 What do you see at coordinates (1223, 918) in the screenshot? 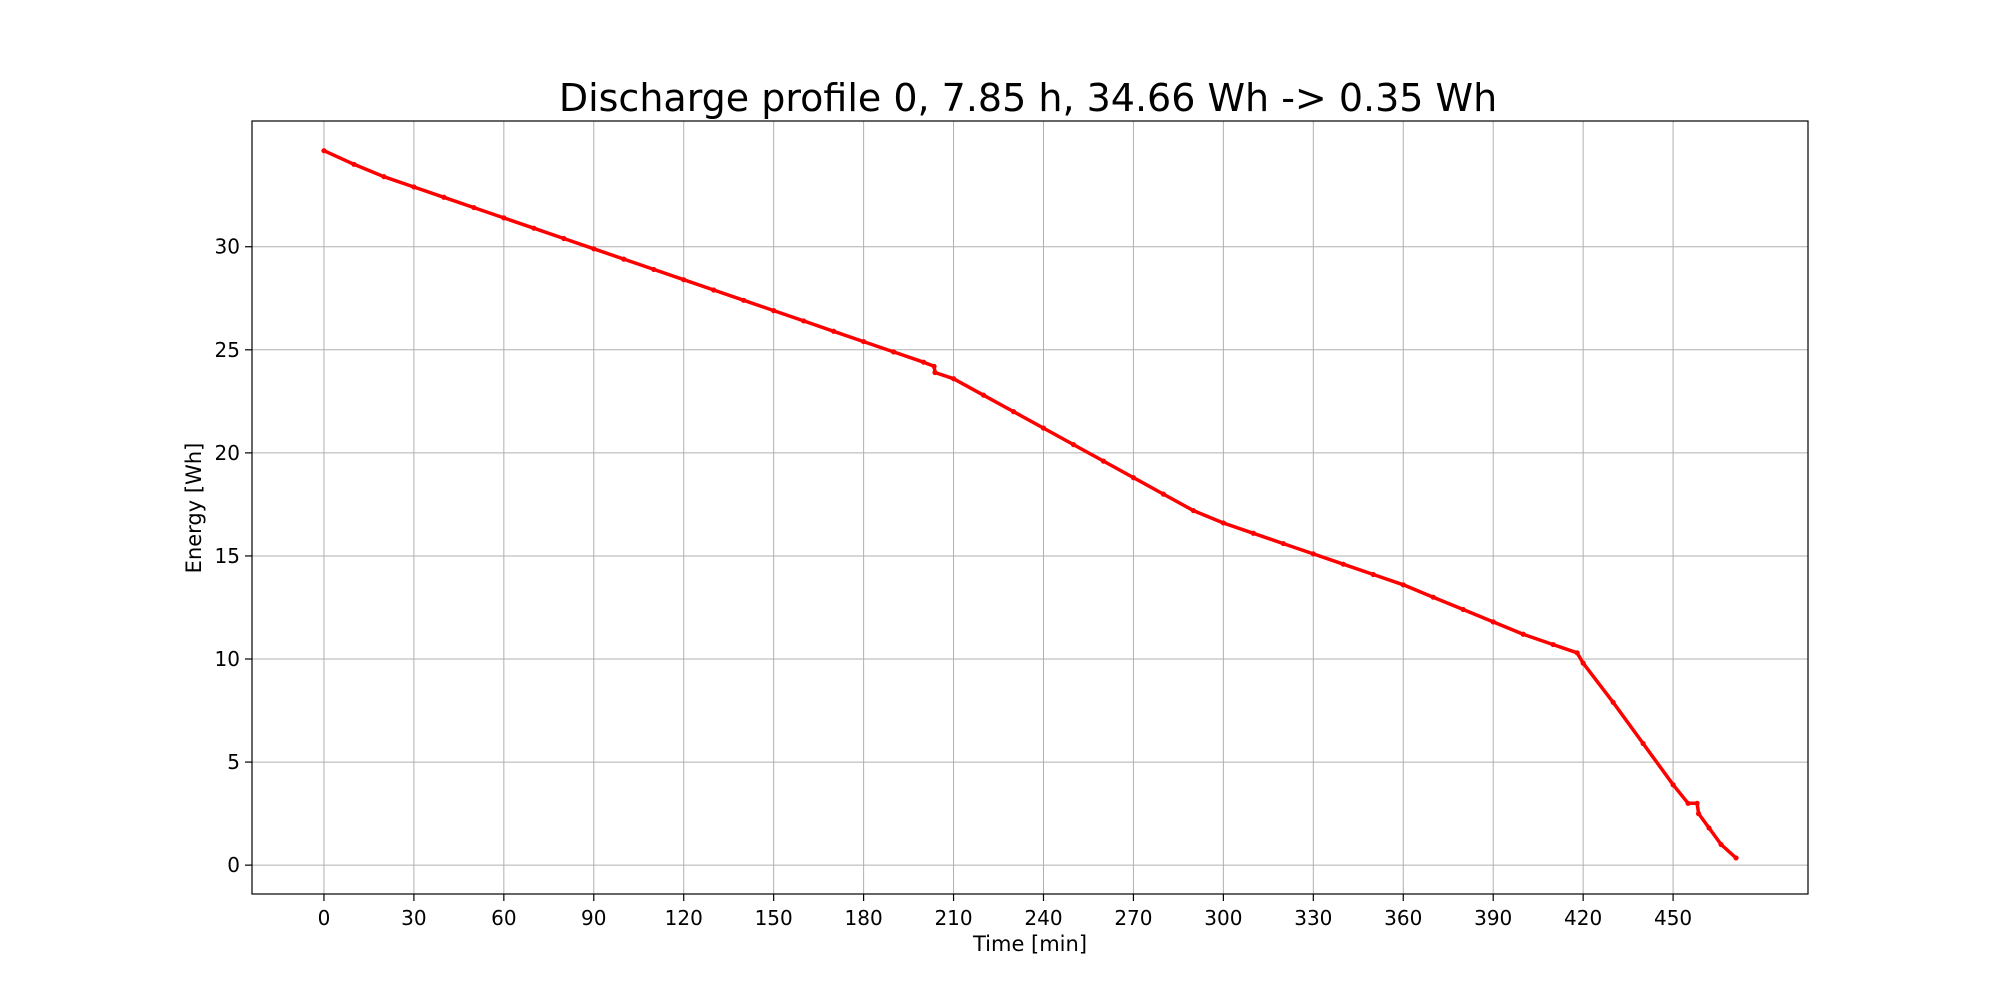
I see `x-tick-label: 300` at bounding box center [1223, 918].